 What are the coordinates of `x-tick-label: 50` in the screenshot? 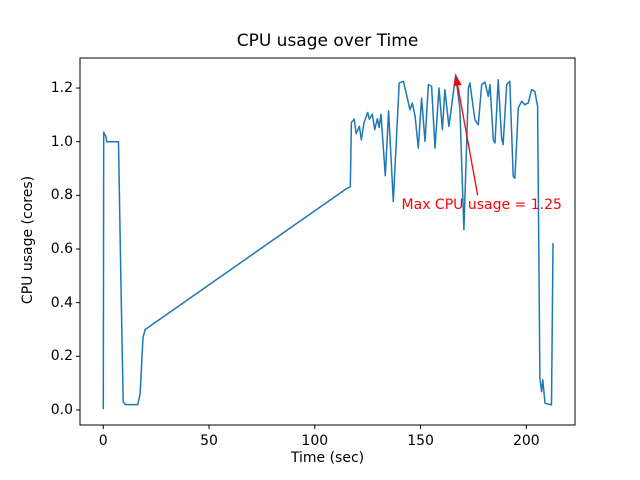 It's located at (209, 441).